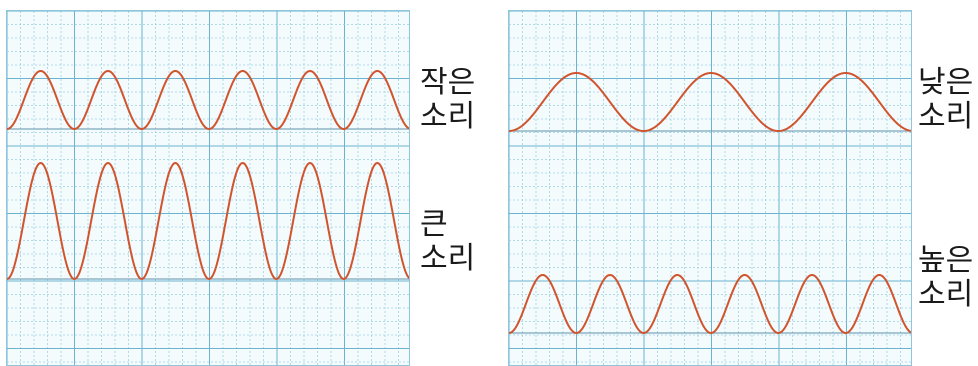 Image resolution: width=978 pixels, height=366 pixels. Describe the element at coordinates (434, 224) in the screenshot. I see `loud-sound-label-line1: 큰` at that location.